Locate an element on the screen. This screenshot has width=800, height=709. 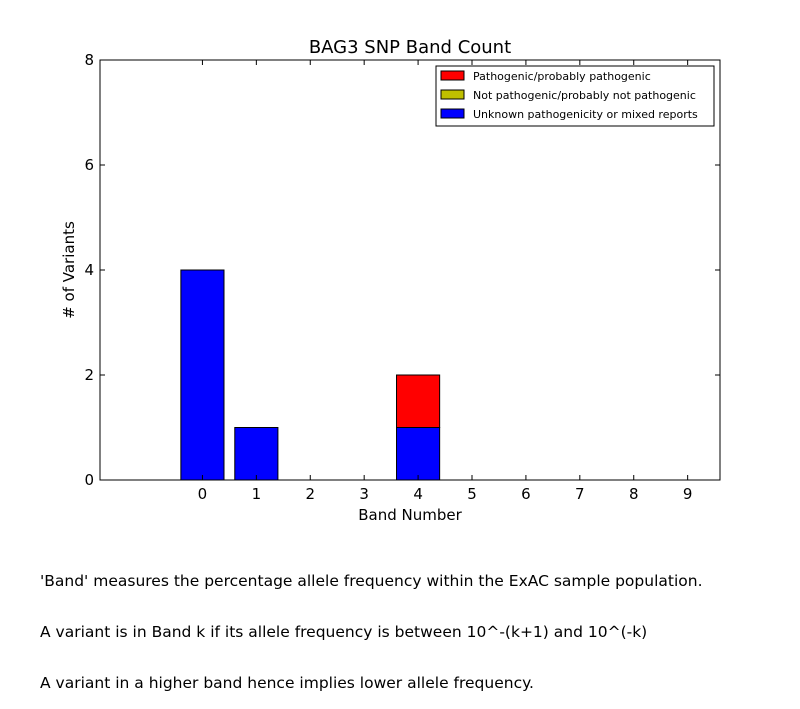
x-tick-label: 5 is located at coordinates (472, 494).